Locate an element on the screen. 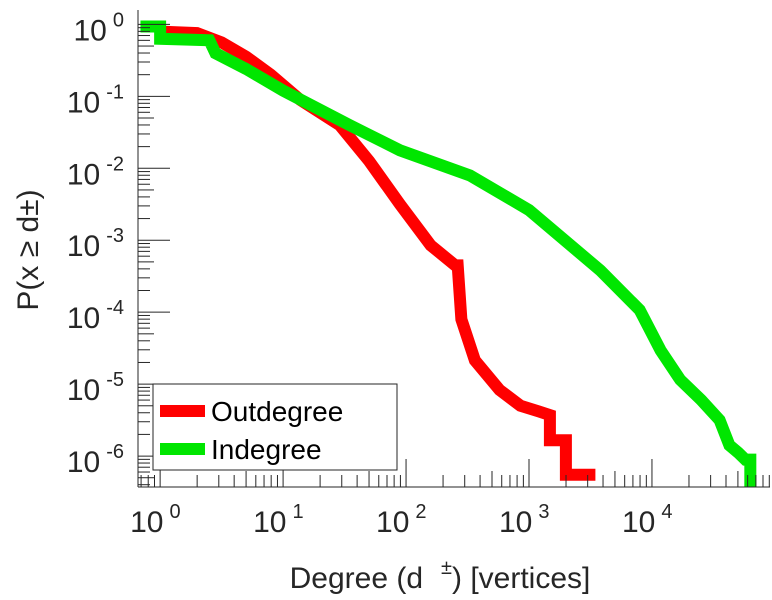 The height and width of the screenshot is (600, 772). x-tick-label: 10 0 is located at coordinates (155, 520).